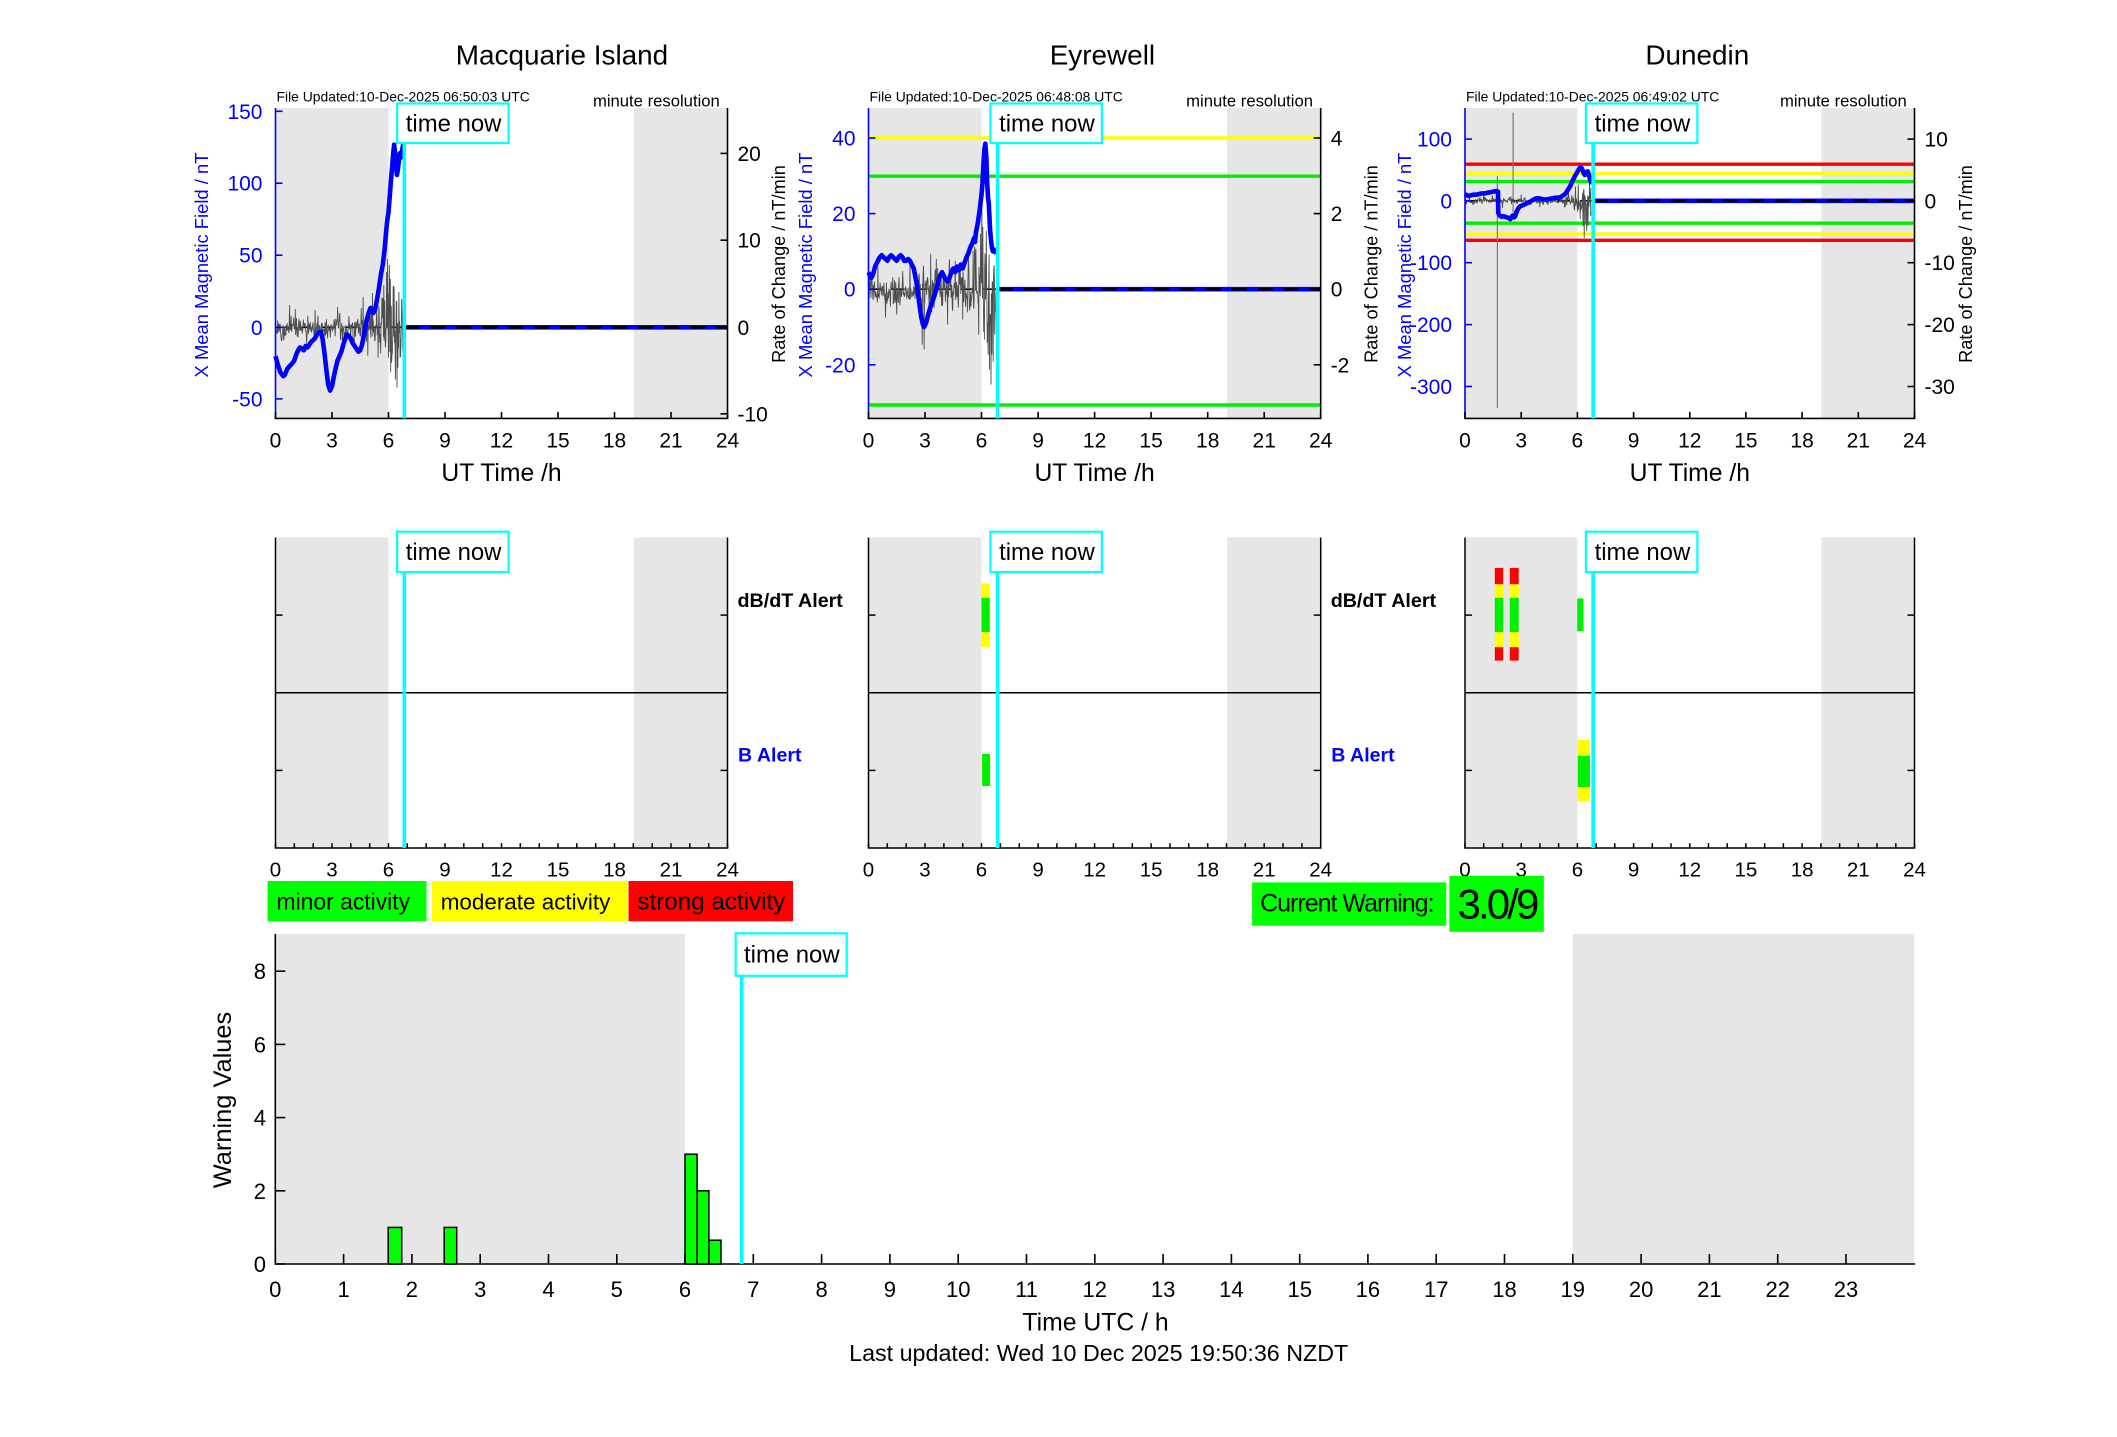  What do you see at coordinates (1846, 1289) in the screenshot?
I see `svg-text: 23` at bounding box center [1846, 1289].